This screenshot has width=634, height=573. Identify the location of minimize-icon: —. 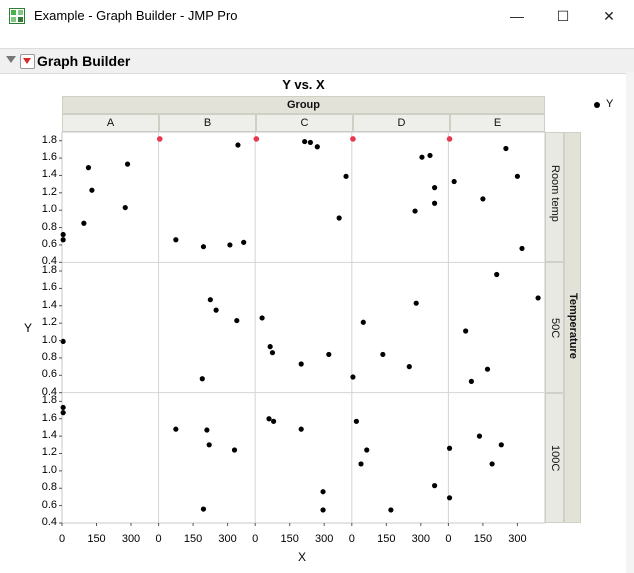
(517, 16).